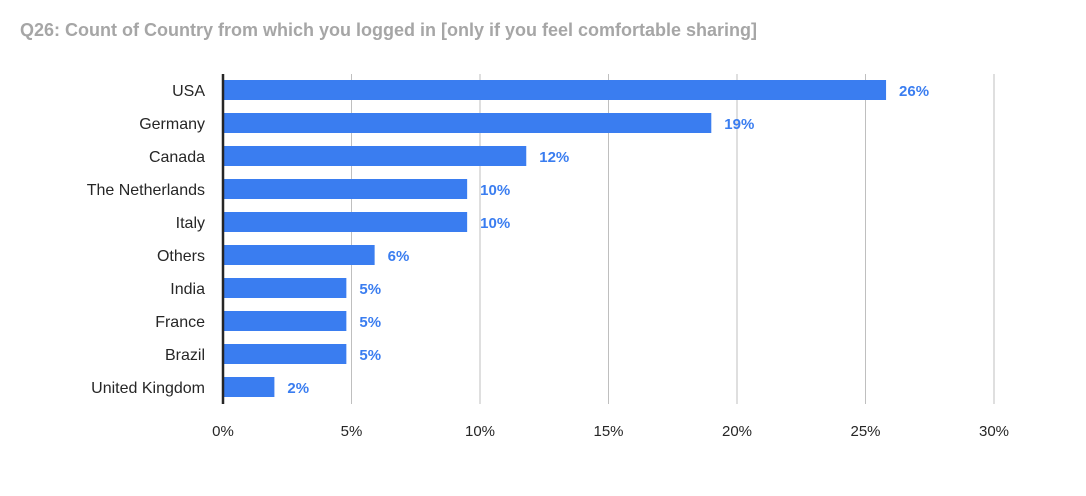 The image size is (1086, 496). What do you see at coordinates (188, 91) in the screenshot?
I see `category-label: USA` at bounding box center [188, 91].